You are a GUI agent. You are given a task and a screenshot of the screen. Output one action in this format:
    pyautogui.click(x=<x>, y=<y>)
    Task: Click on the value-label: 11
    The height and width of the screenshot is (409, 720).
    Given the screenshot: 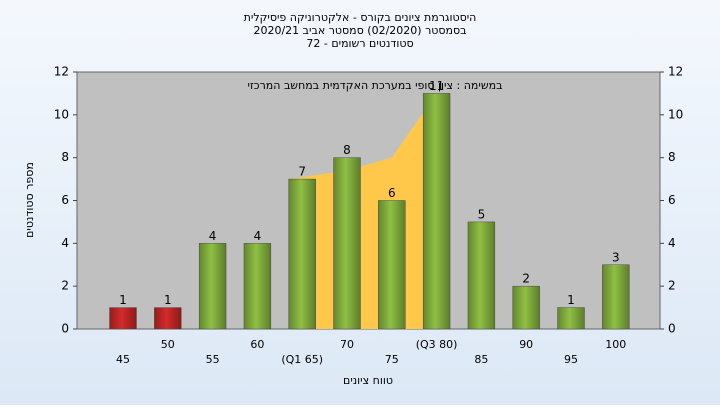 What is the action you would take?
    pyautogui.click(x=436, y=86)
    